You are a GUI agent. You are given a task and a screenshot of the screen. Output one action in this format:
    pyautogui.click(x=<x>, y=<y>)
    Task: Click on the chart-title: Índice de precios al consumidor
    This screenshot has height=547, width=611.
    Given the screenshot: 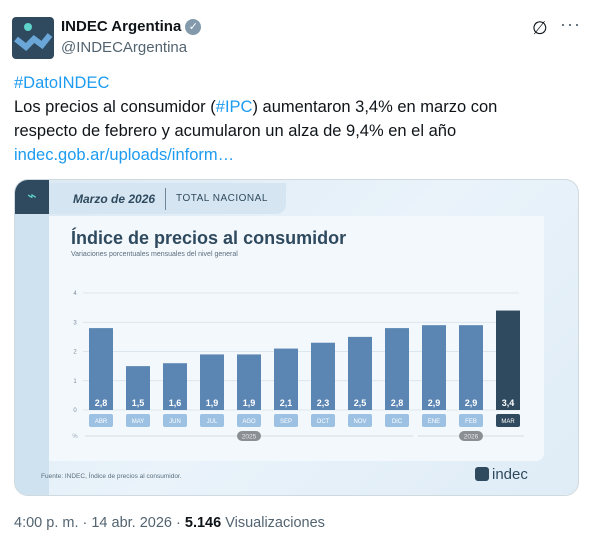 What is the action you would take?
    pyautogui.click(x=209, y=238)
    